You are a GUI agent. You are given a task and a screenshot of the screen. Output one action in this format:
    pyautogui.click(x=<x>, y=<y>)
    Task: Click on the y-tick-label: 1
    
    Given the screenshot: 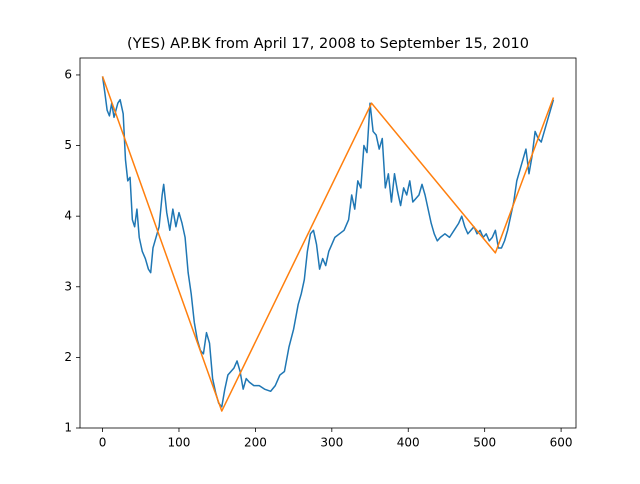 What is the action you would take?
    pyautogui.click(x=68, y=428)
    